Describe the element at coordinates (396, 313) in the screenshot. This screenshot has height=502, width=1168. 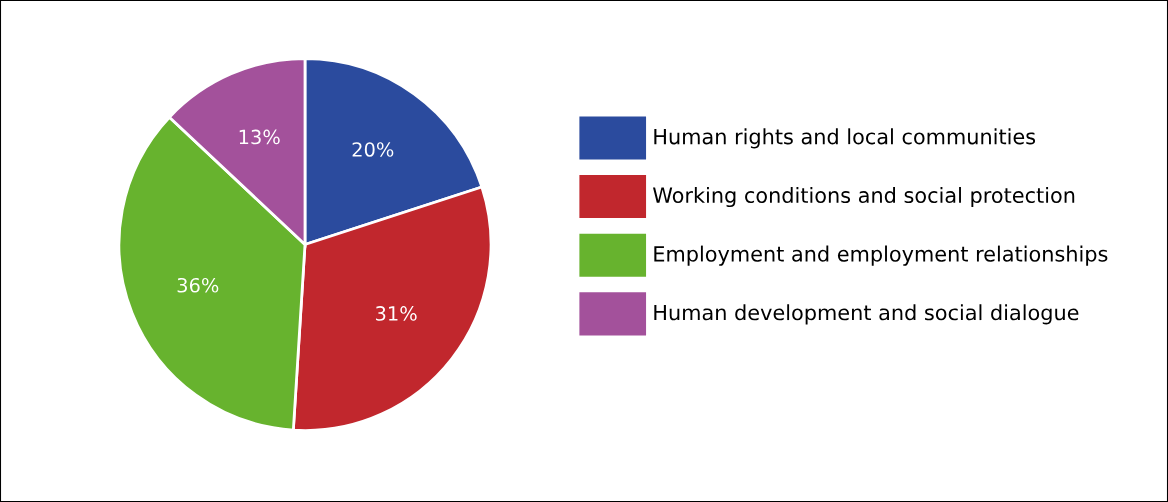
I see `data-label: 31%` at that location.